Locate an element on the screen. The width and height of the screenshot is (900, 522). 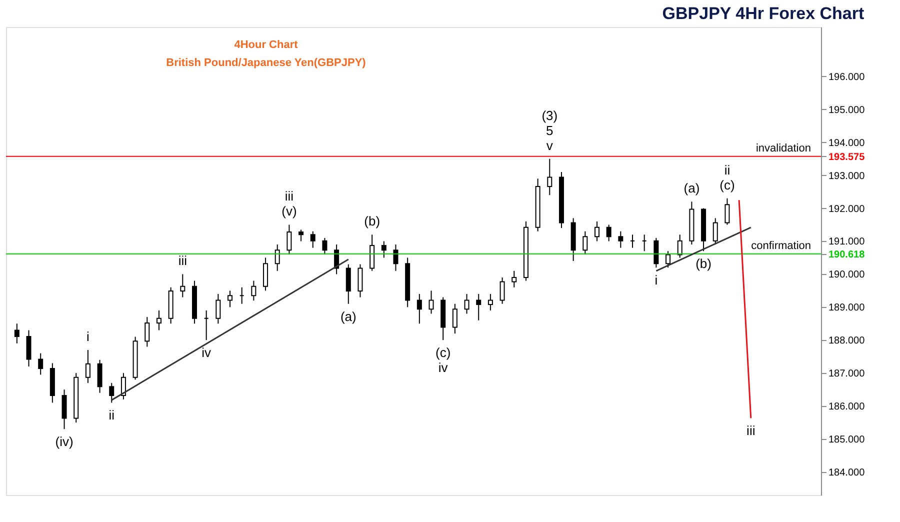
y-tick-label: 186.000 is located at coordinates (847, 407).